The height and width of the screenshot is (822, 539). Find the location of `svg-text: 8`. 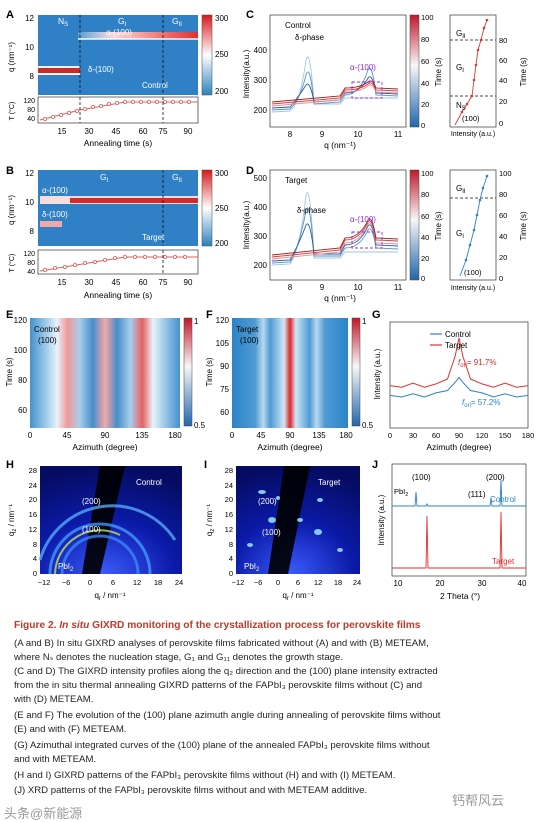

svg-text: 8 is located at coordinates (290, 287).